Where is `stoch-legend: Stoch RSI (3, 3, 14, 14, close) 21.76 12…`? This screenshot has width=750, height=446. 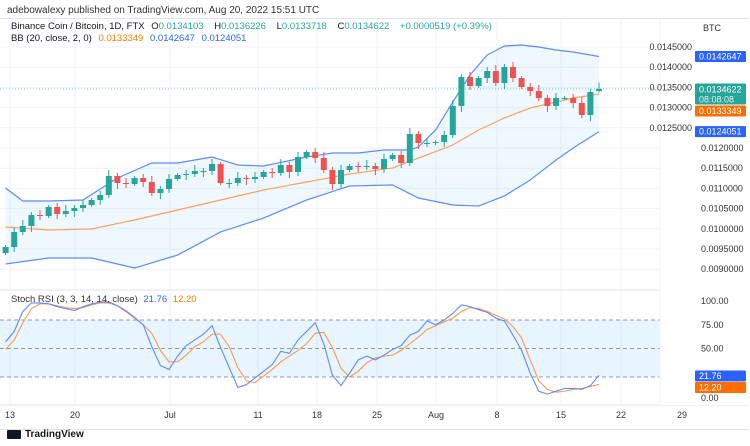 stoch-legend: Stoch RSI (3, 3, 14, 14, close) 21.76 12… is located at coordinates (104, 299).